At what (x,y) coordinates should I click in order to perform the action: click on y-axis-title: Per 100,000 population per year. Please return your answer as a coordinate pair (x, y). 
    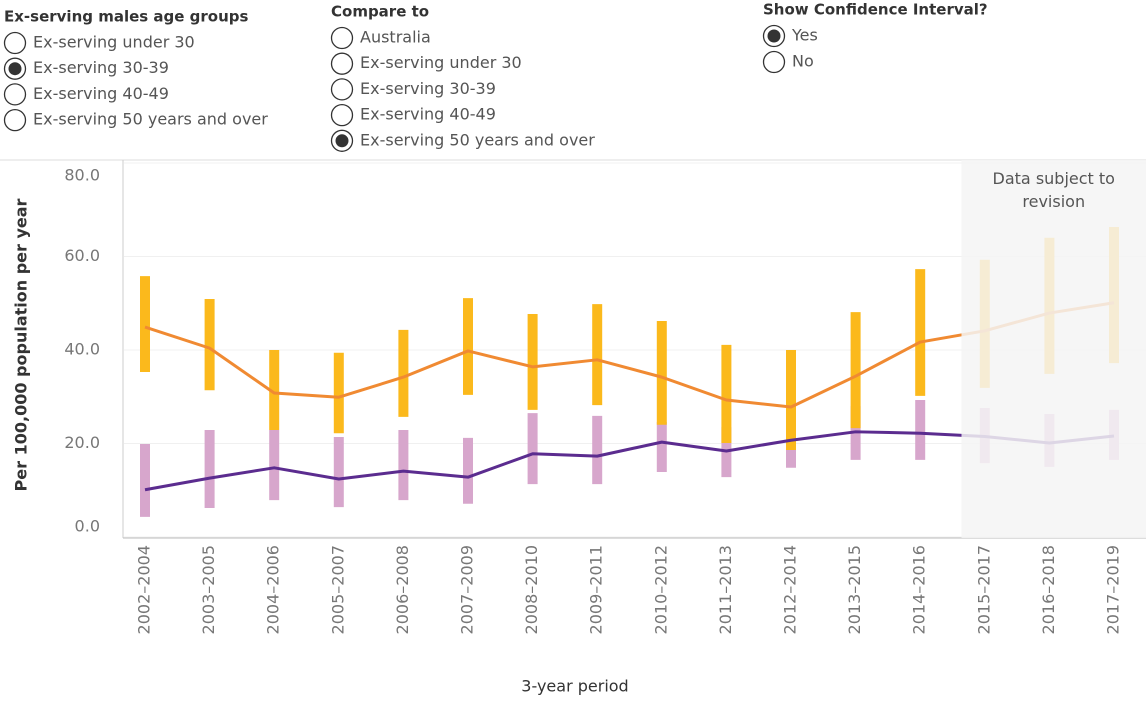
    Looking at the image, I should click on (21, 344).